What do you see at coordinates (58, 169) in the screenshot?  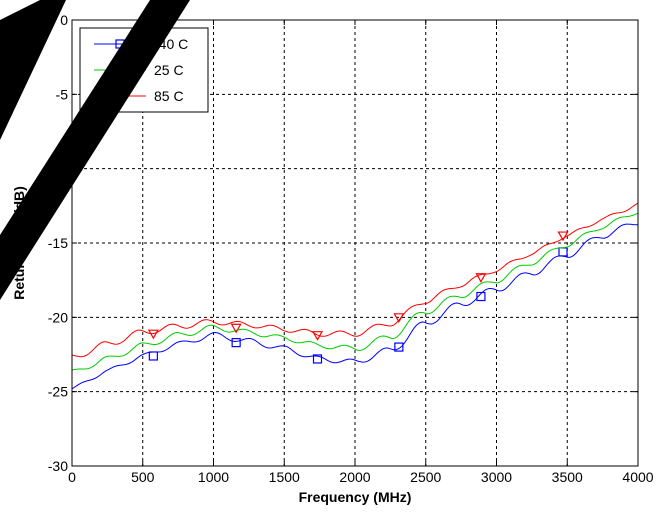 I see `y-tick-label: -10` at bounding box center [58, 169].